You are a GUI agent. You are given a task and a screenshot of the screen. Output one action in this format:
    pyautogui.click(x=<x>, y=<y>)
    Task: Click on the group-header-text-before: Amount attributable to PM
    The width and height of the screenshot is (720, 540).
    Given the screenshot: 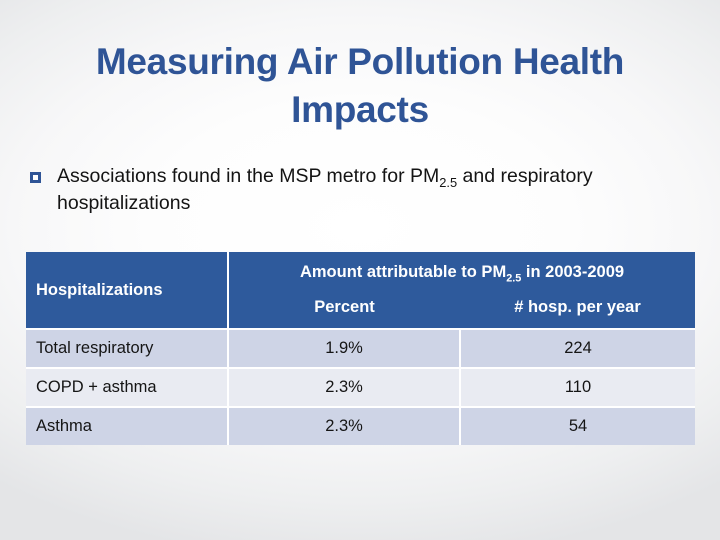 What is the action you would take?
    pyautogui.click(x=403, y=271)
    